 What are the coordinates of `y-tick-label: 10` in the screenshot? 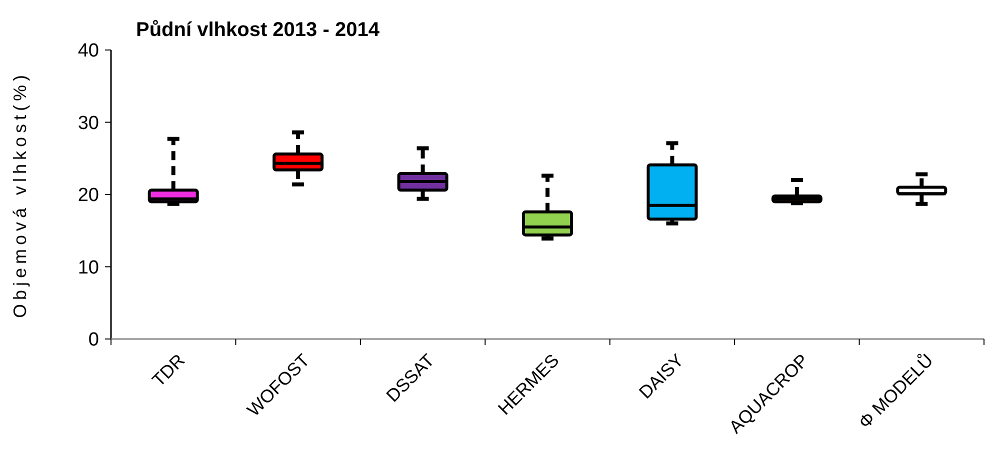 It's located at (88, 267).